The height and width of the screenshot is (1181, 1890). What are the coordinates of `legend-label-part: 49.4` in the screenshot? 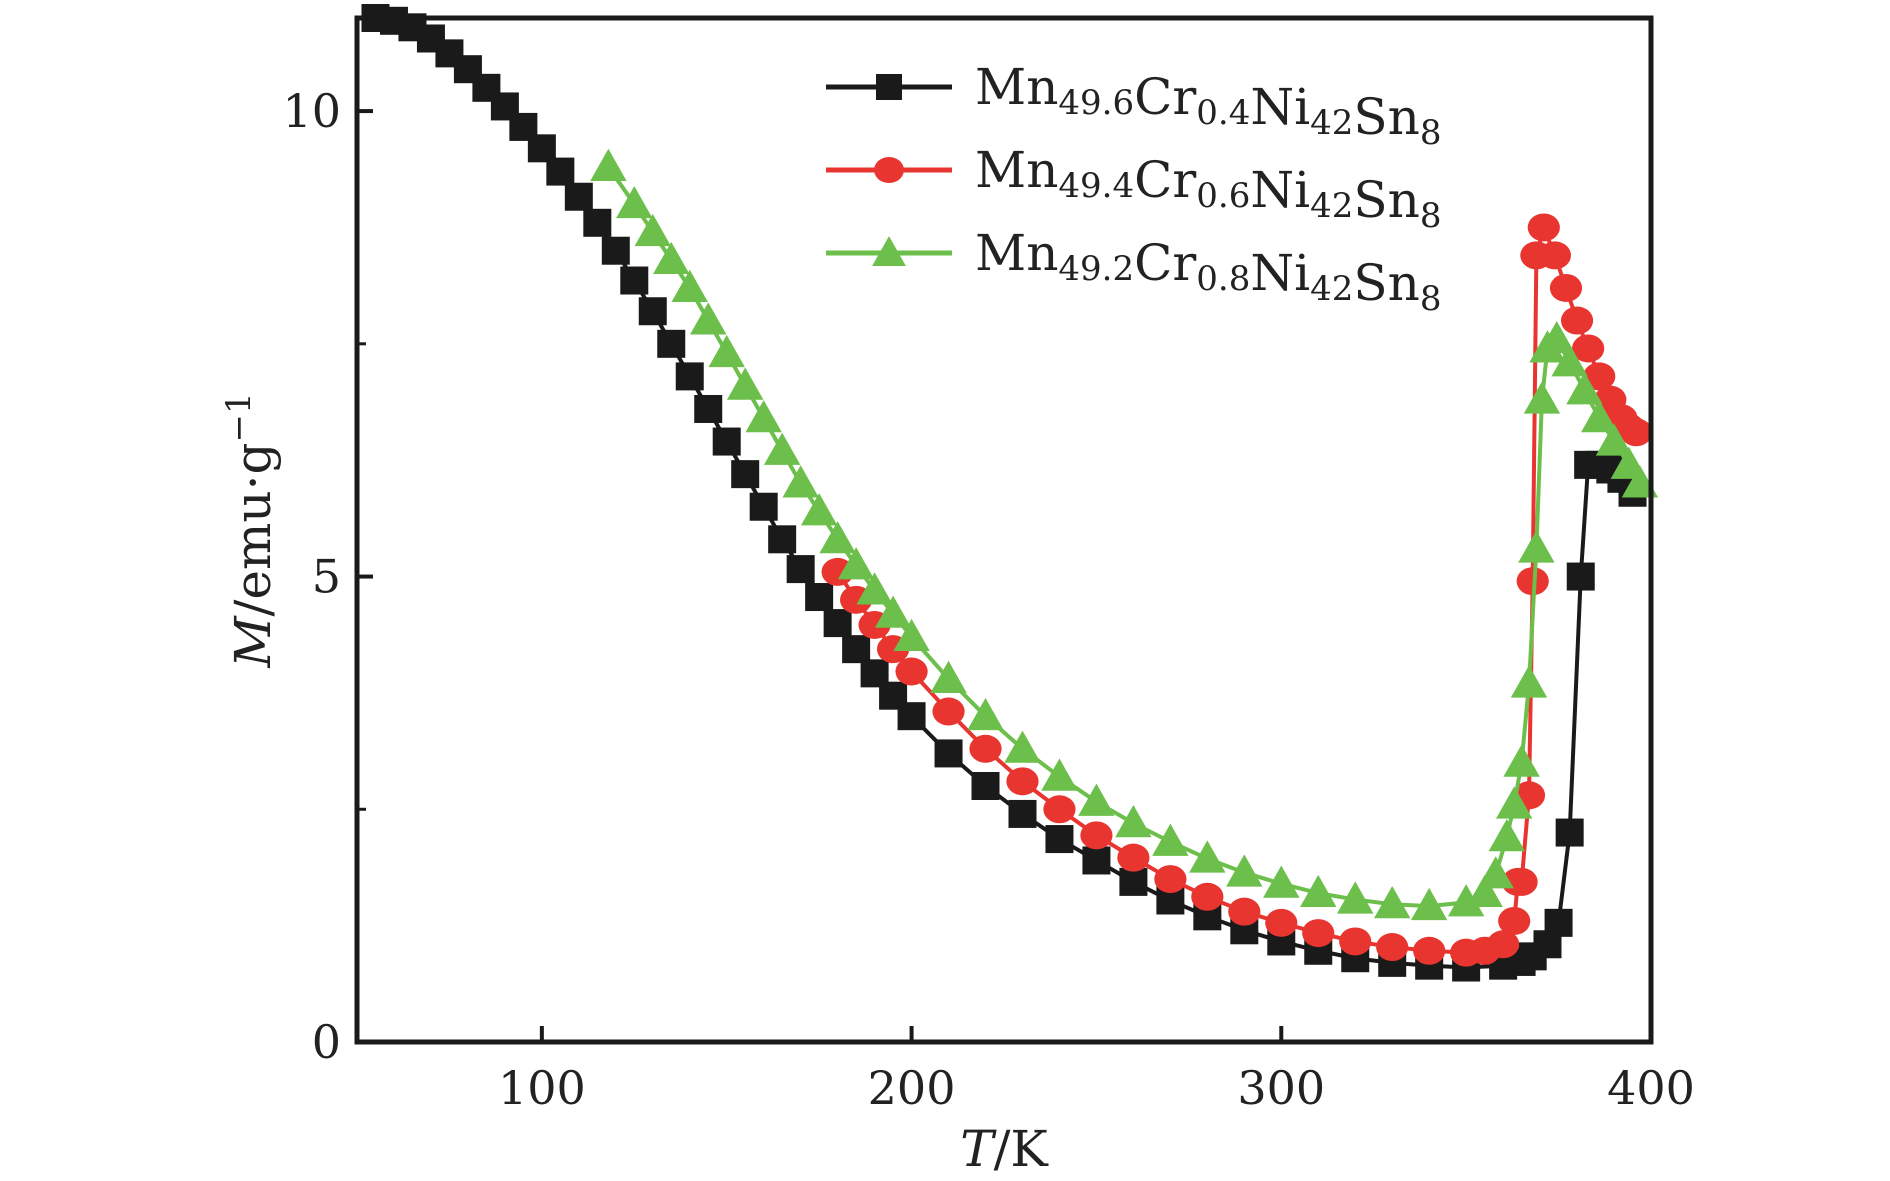 It's located at (1096, 186).